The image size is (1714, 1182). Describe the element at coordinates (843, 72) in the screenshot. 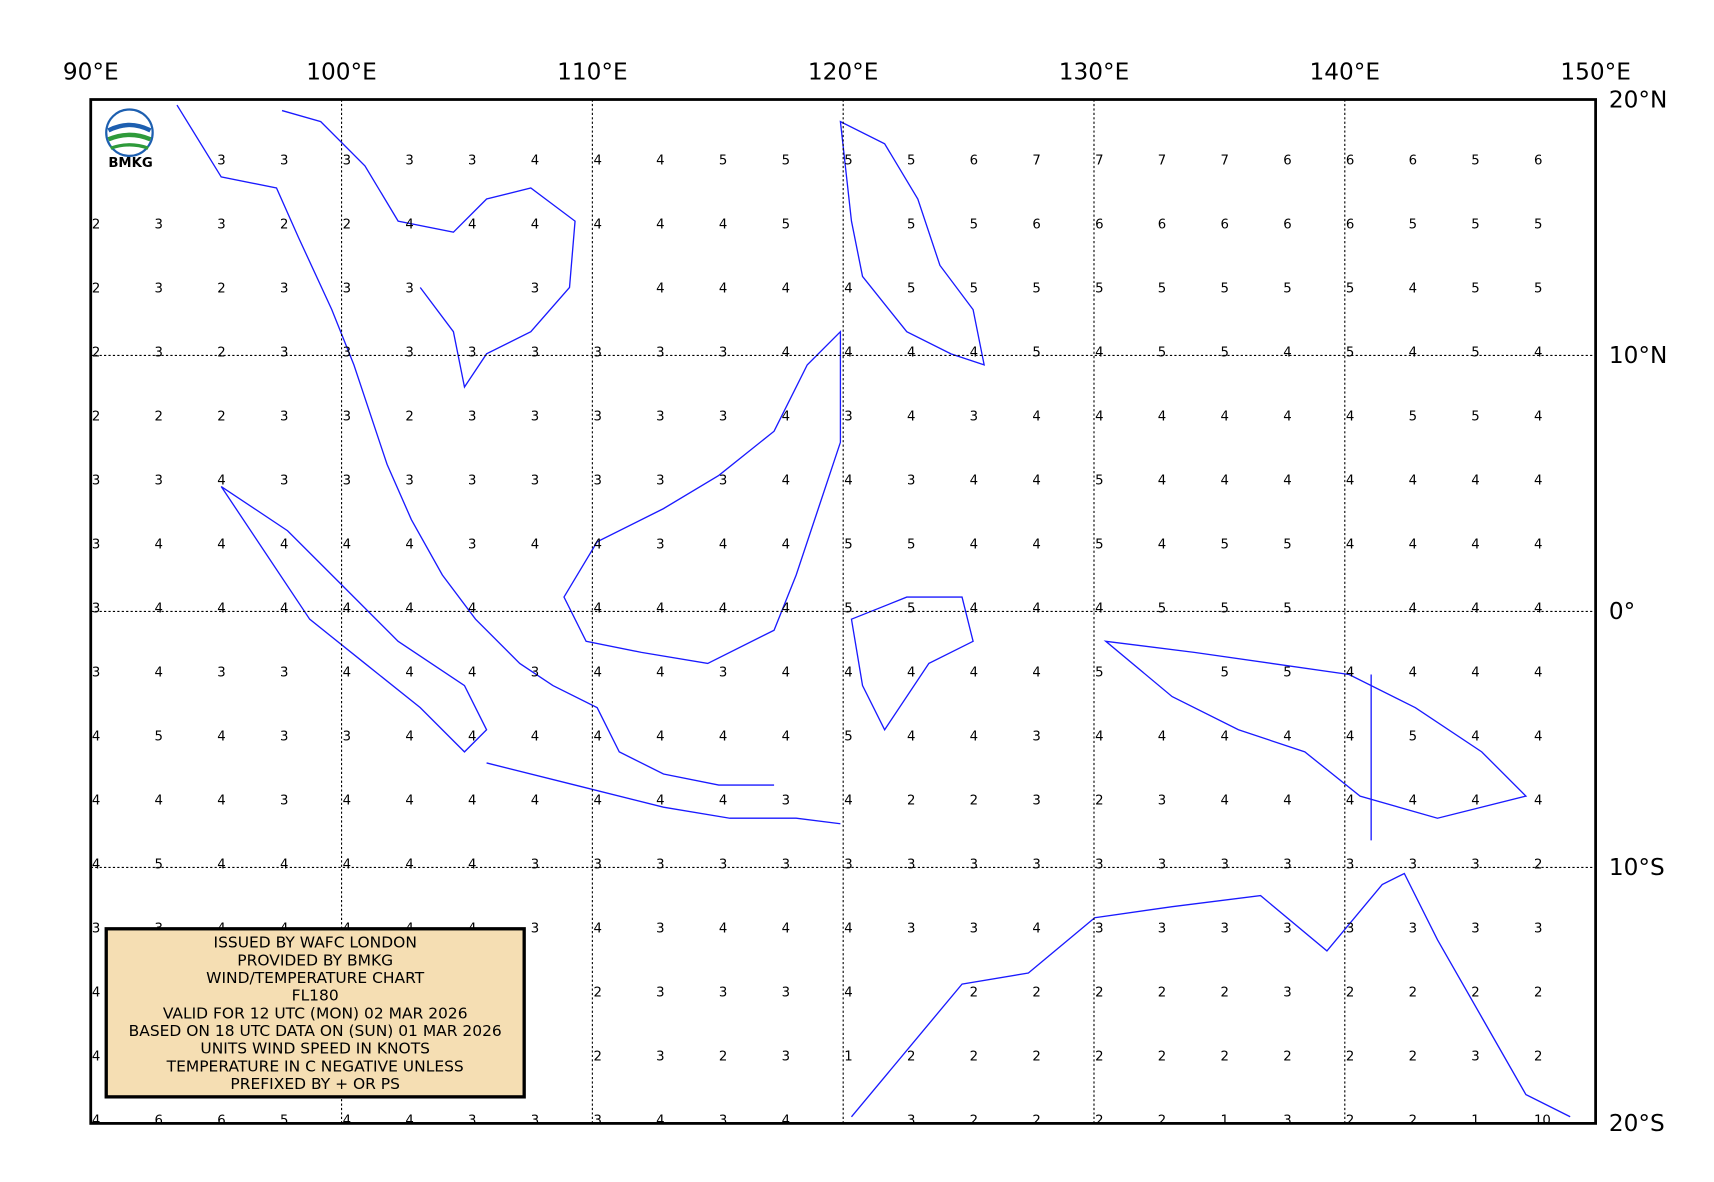

I see `lon-label: 120°E` at that location.